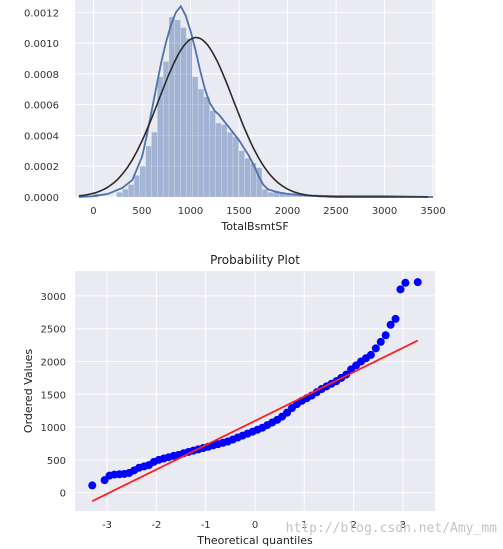  Describe the element at coordinates (28, 391) in the screenshot. I see `y-axis-label: Ordered Values` at that location.